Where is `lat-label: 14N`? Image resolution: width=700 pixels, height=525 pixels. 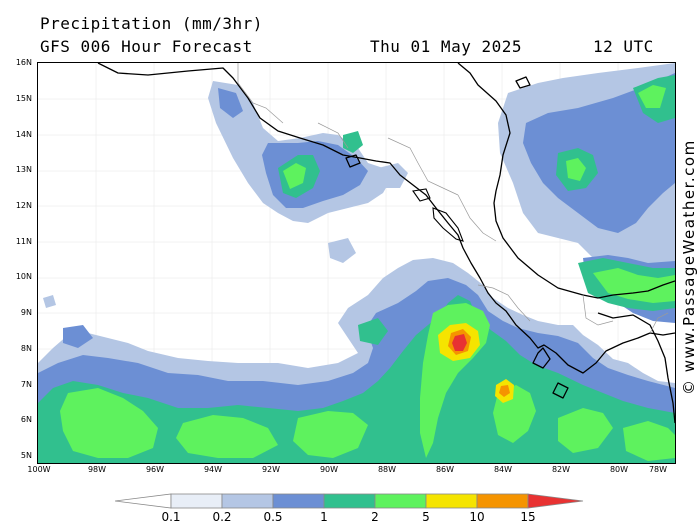 lat-label: 14N is located at coordinates (23, 134).